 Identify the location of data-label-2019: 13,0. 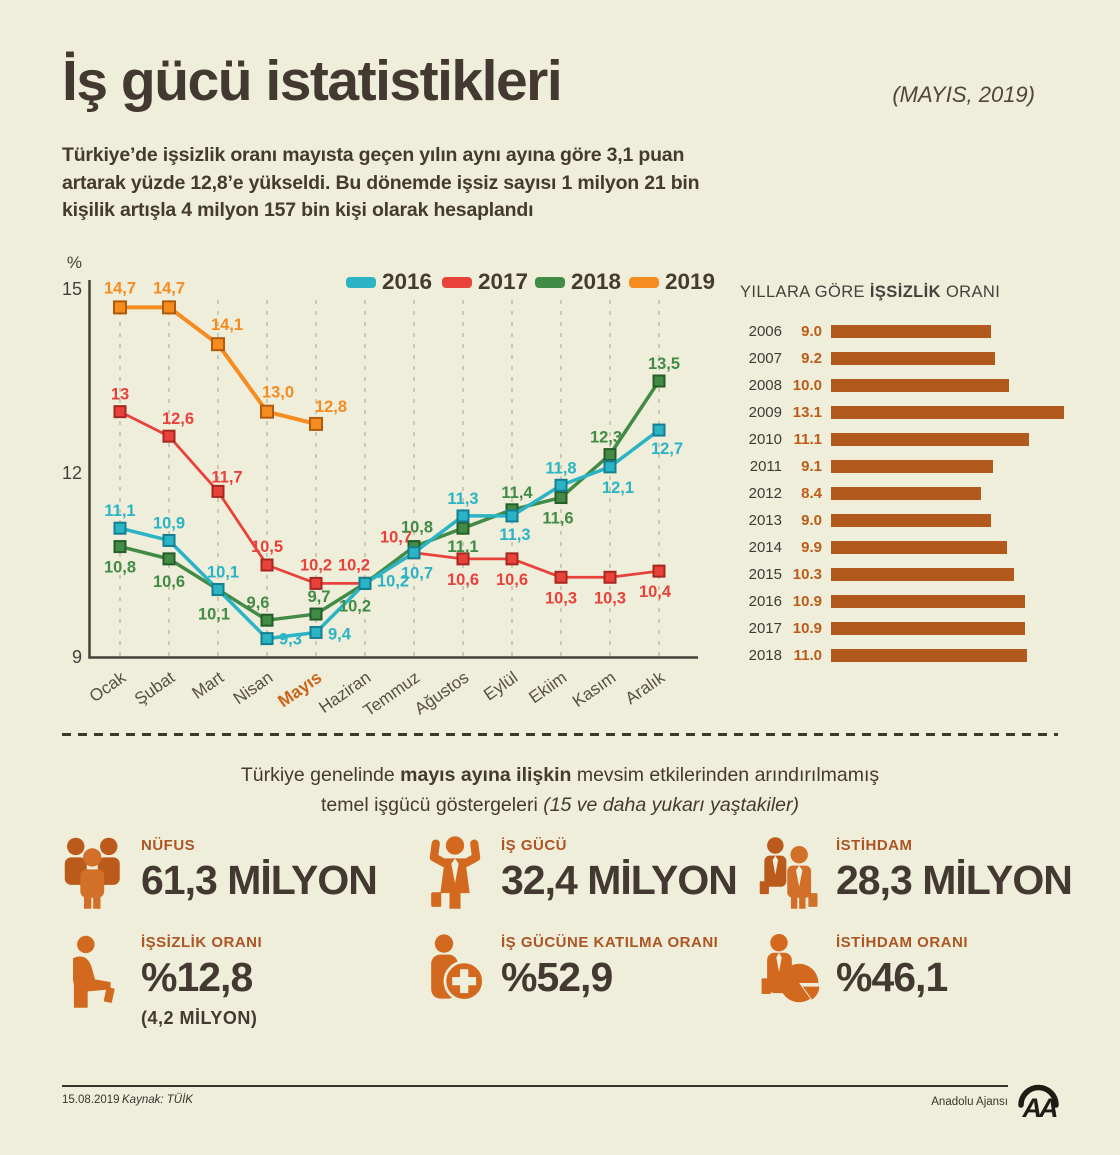
(278, 393).